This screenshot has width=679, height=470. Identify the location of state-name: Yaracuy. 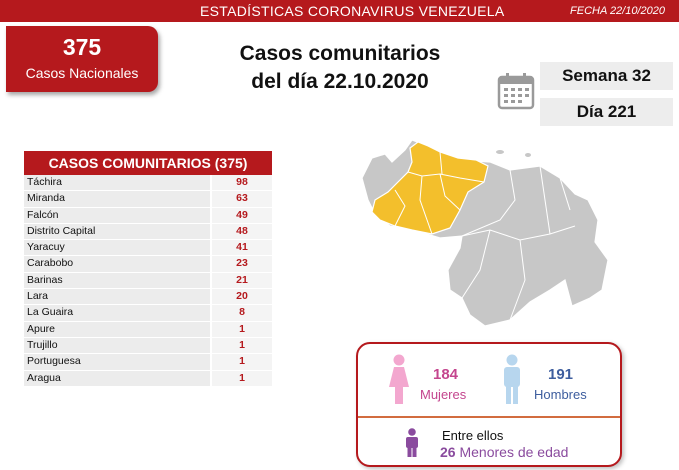
(117, 248).